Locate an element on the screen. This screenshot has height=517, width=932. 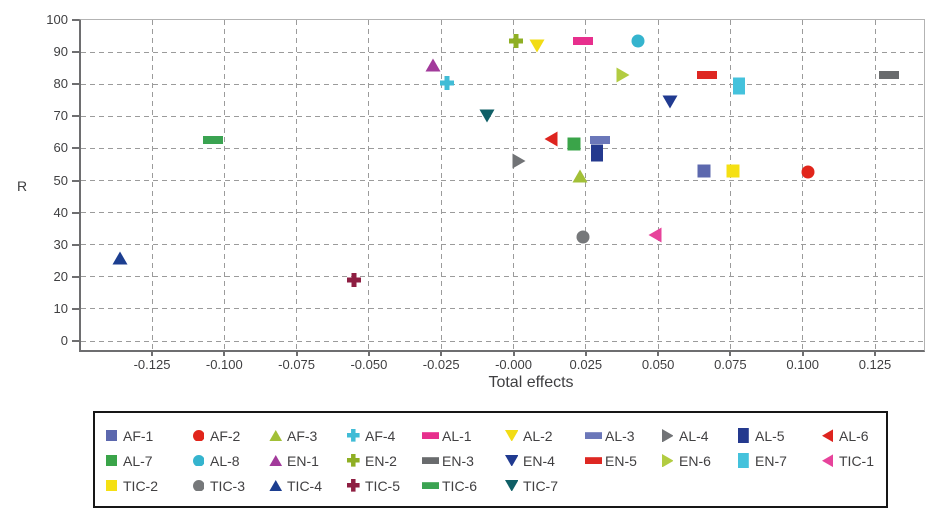
gridline-x-0.025 is located at coordinates (586, 185).